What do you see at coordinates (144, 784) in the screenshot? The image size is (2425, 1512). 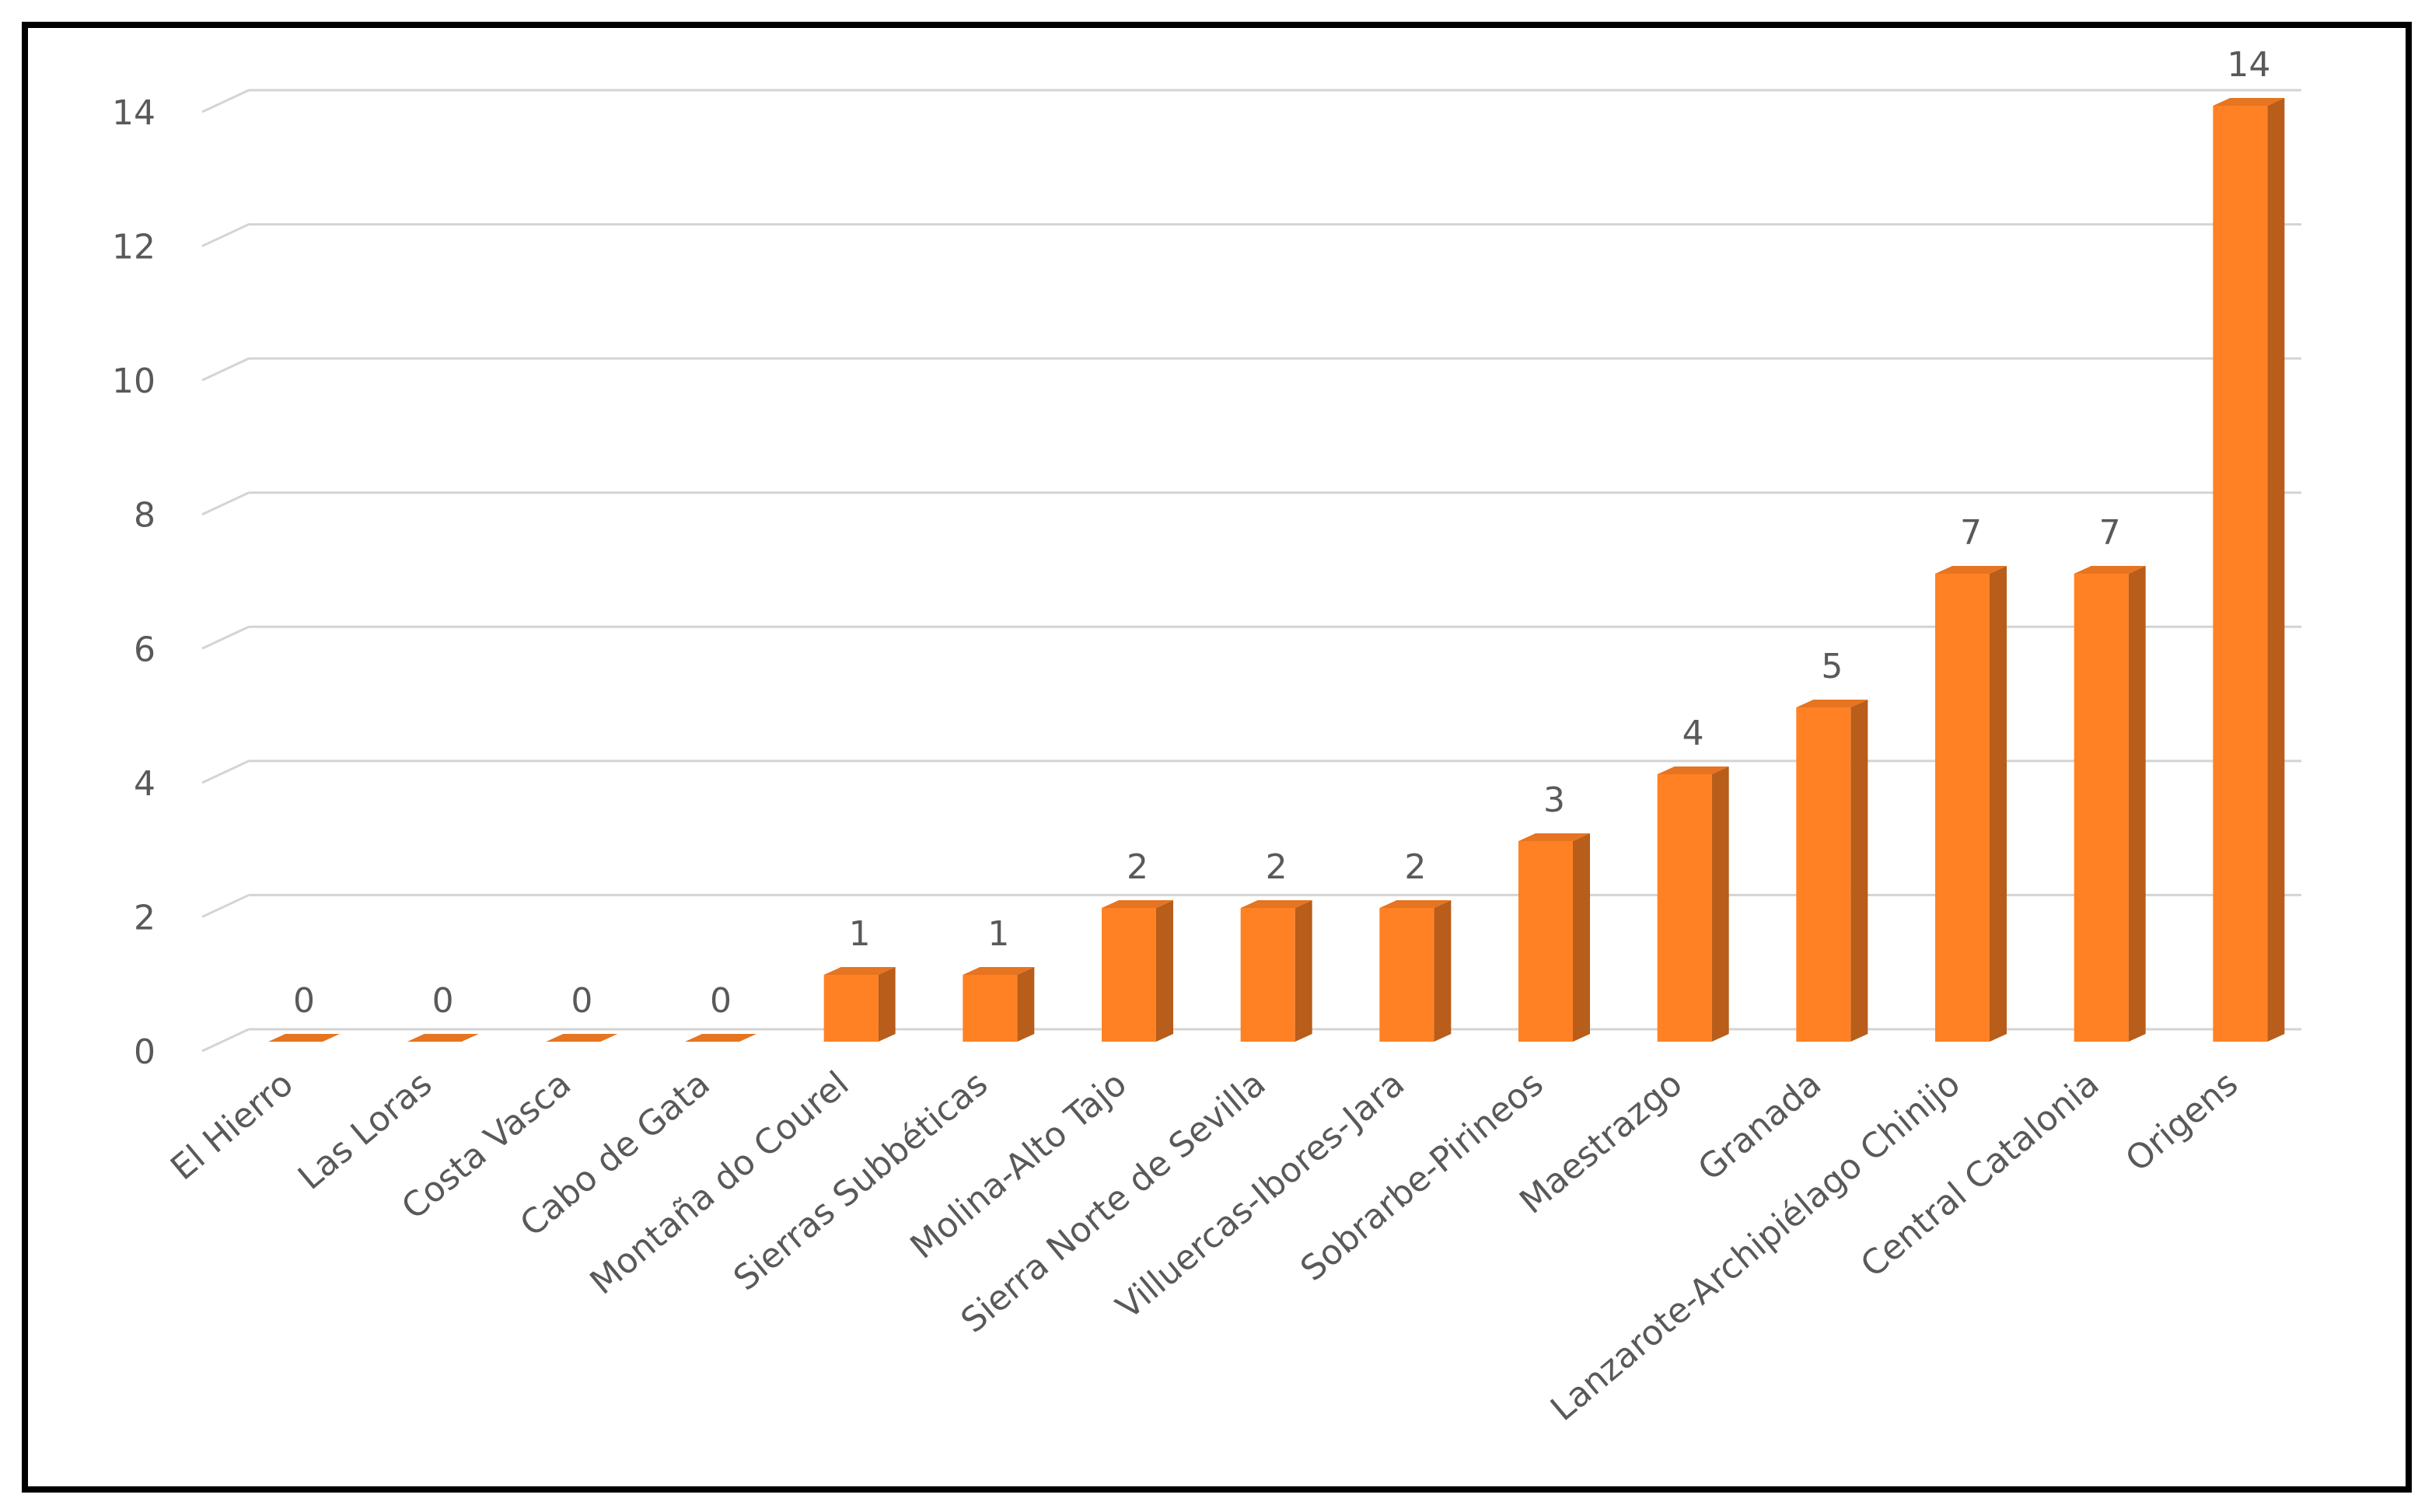 I see `y-tick-label: 4` at bounding box center [144, 784].